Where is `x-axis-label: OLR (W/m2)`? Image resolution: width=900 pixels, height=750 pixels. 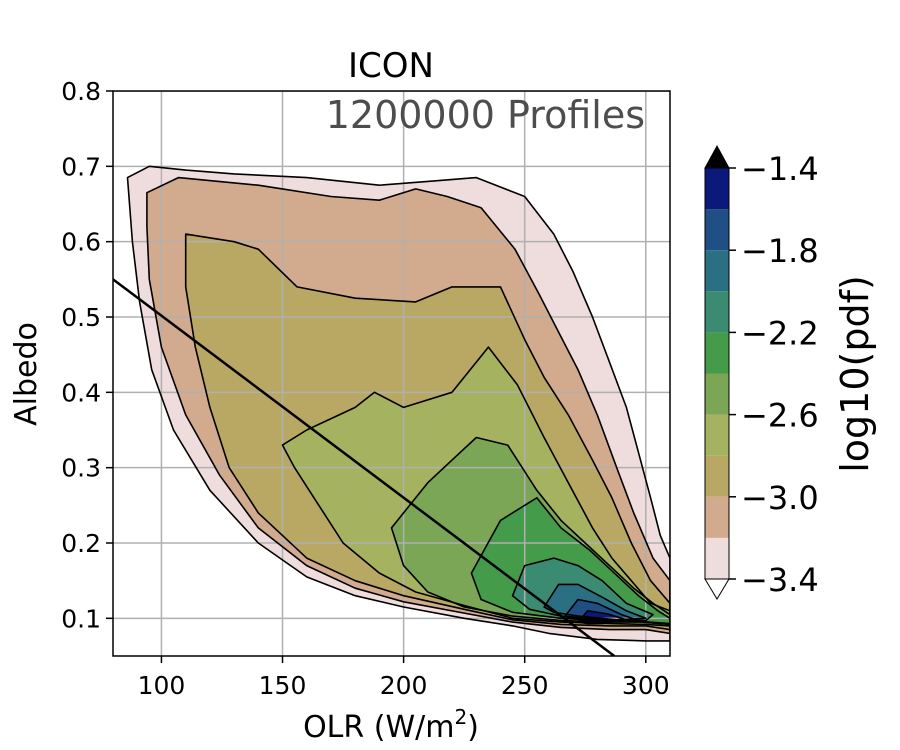
x-axis-label: OLR (W/m2) is located at coordinates (391, 725).